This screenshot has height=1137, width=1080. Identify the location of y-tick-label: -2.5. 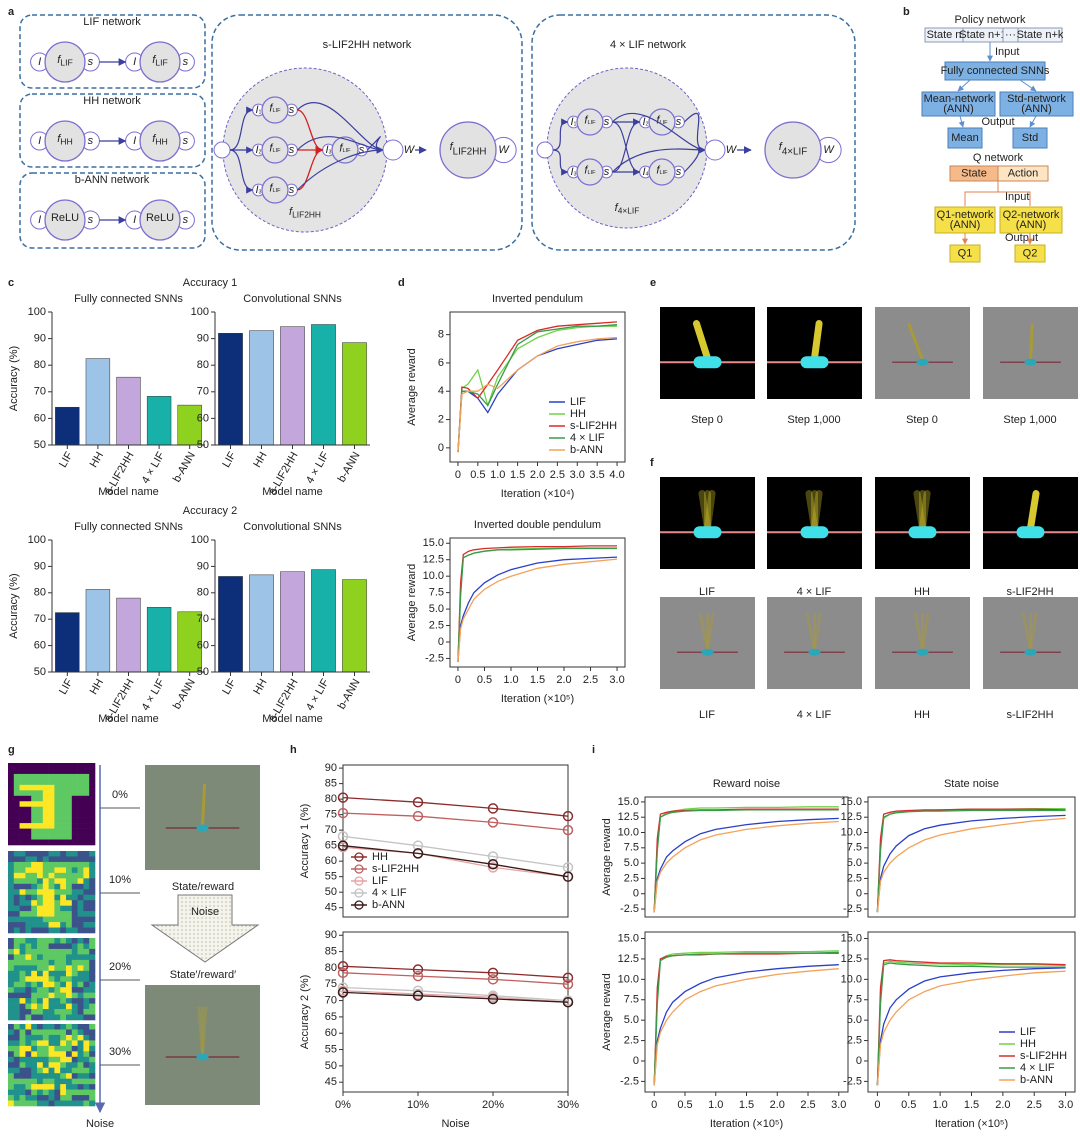
(629, 1081).